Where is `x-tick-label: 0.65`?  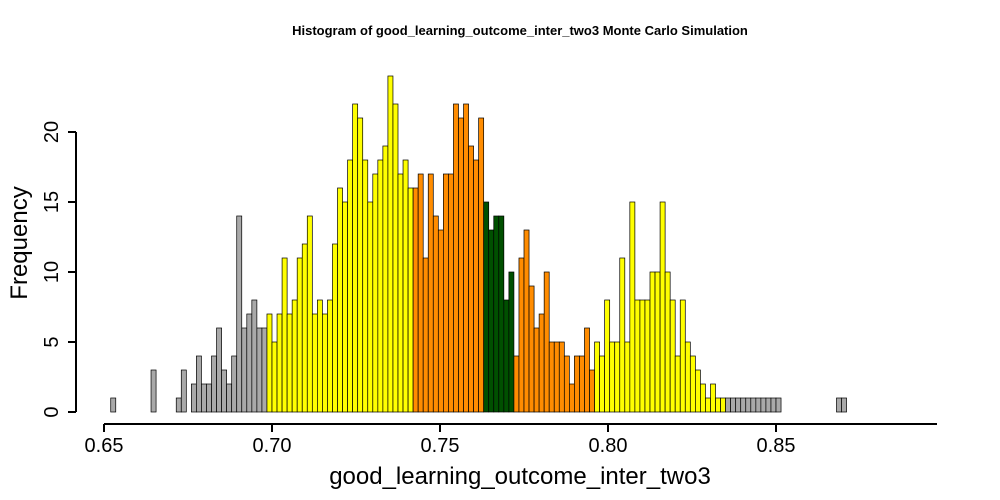
x-tick-label: 0.65 is located at coordinates (104, 446).